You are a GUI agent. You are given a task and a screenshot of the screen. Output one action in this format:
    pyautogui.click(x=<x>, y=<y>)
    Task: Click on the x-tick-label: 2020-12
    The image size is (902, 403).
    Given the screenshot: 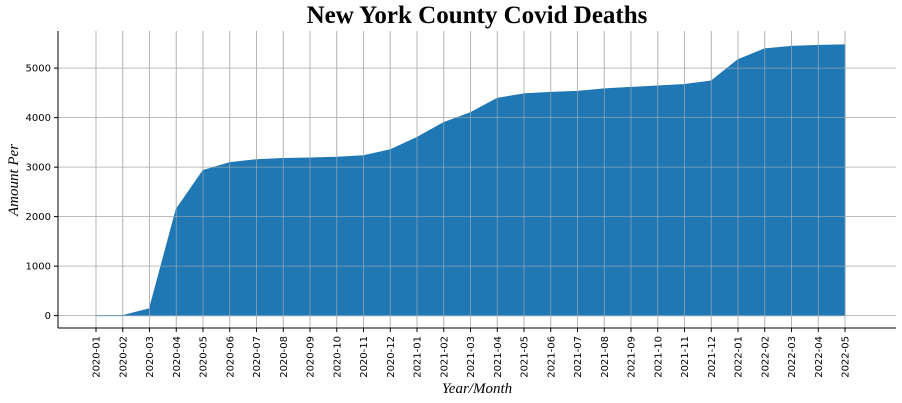 What is the action you would take?
    pyautogui.click(x=391, y=357)
    